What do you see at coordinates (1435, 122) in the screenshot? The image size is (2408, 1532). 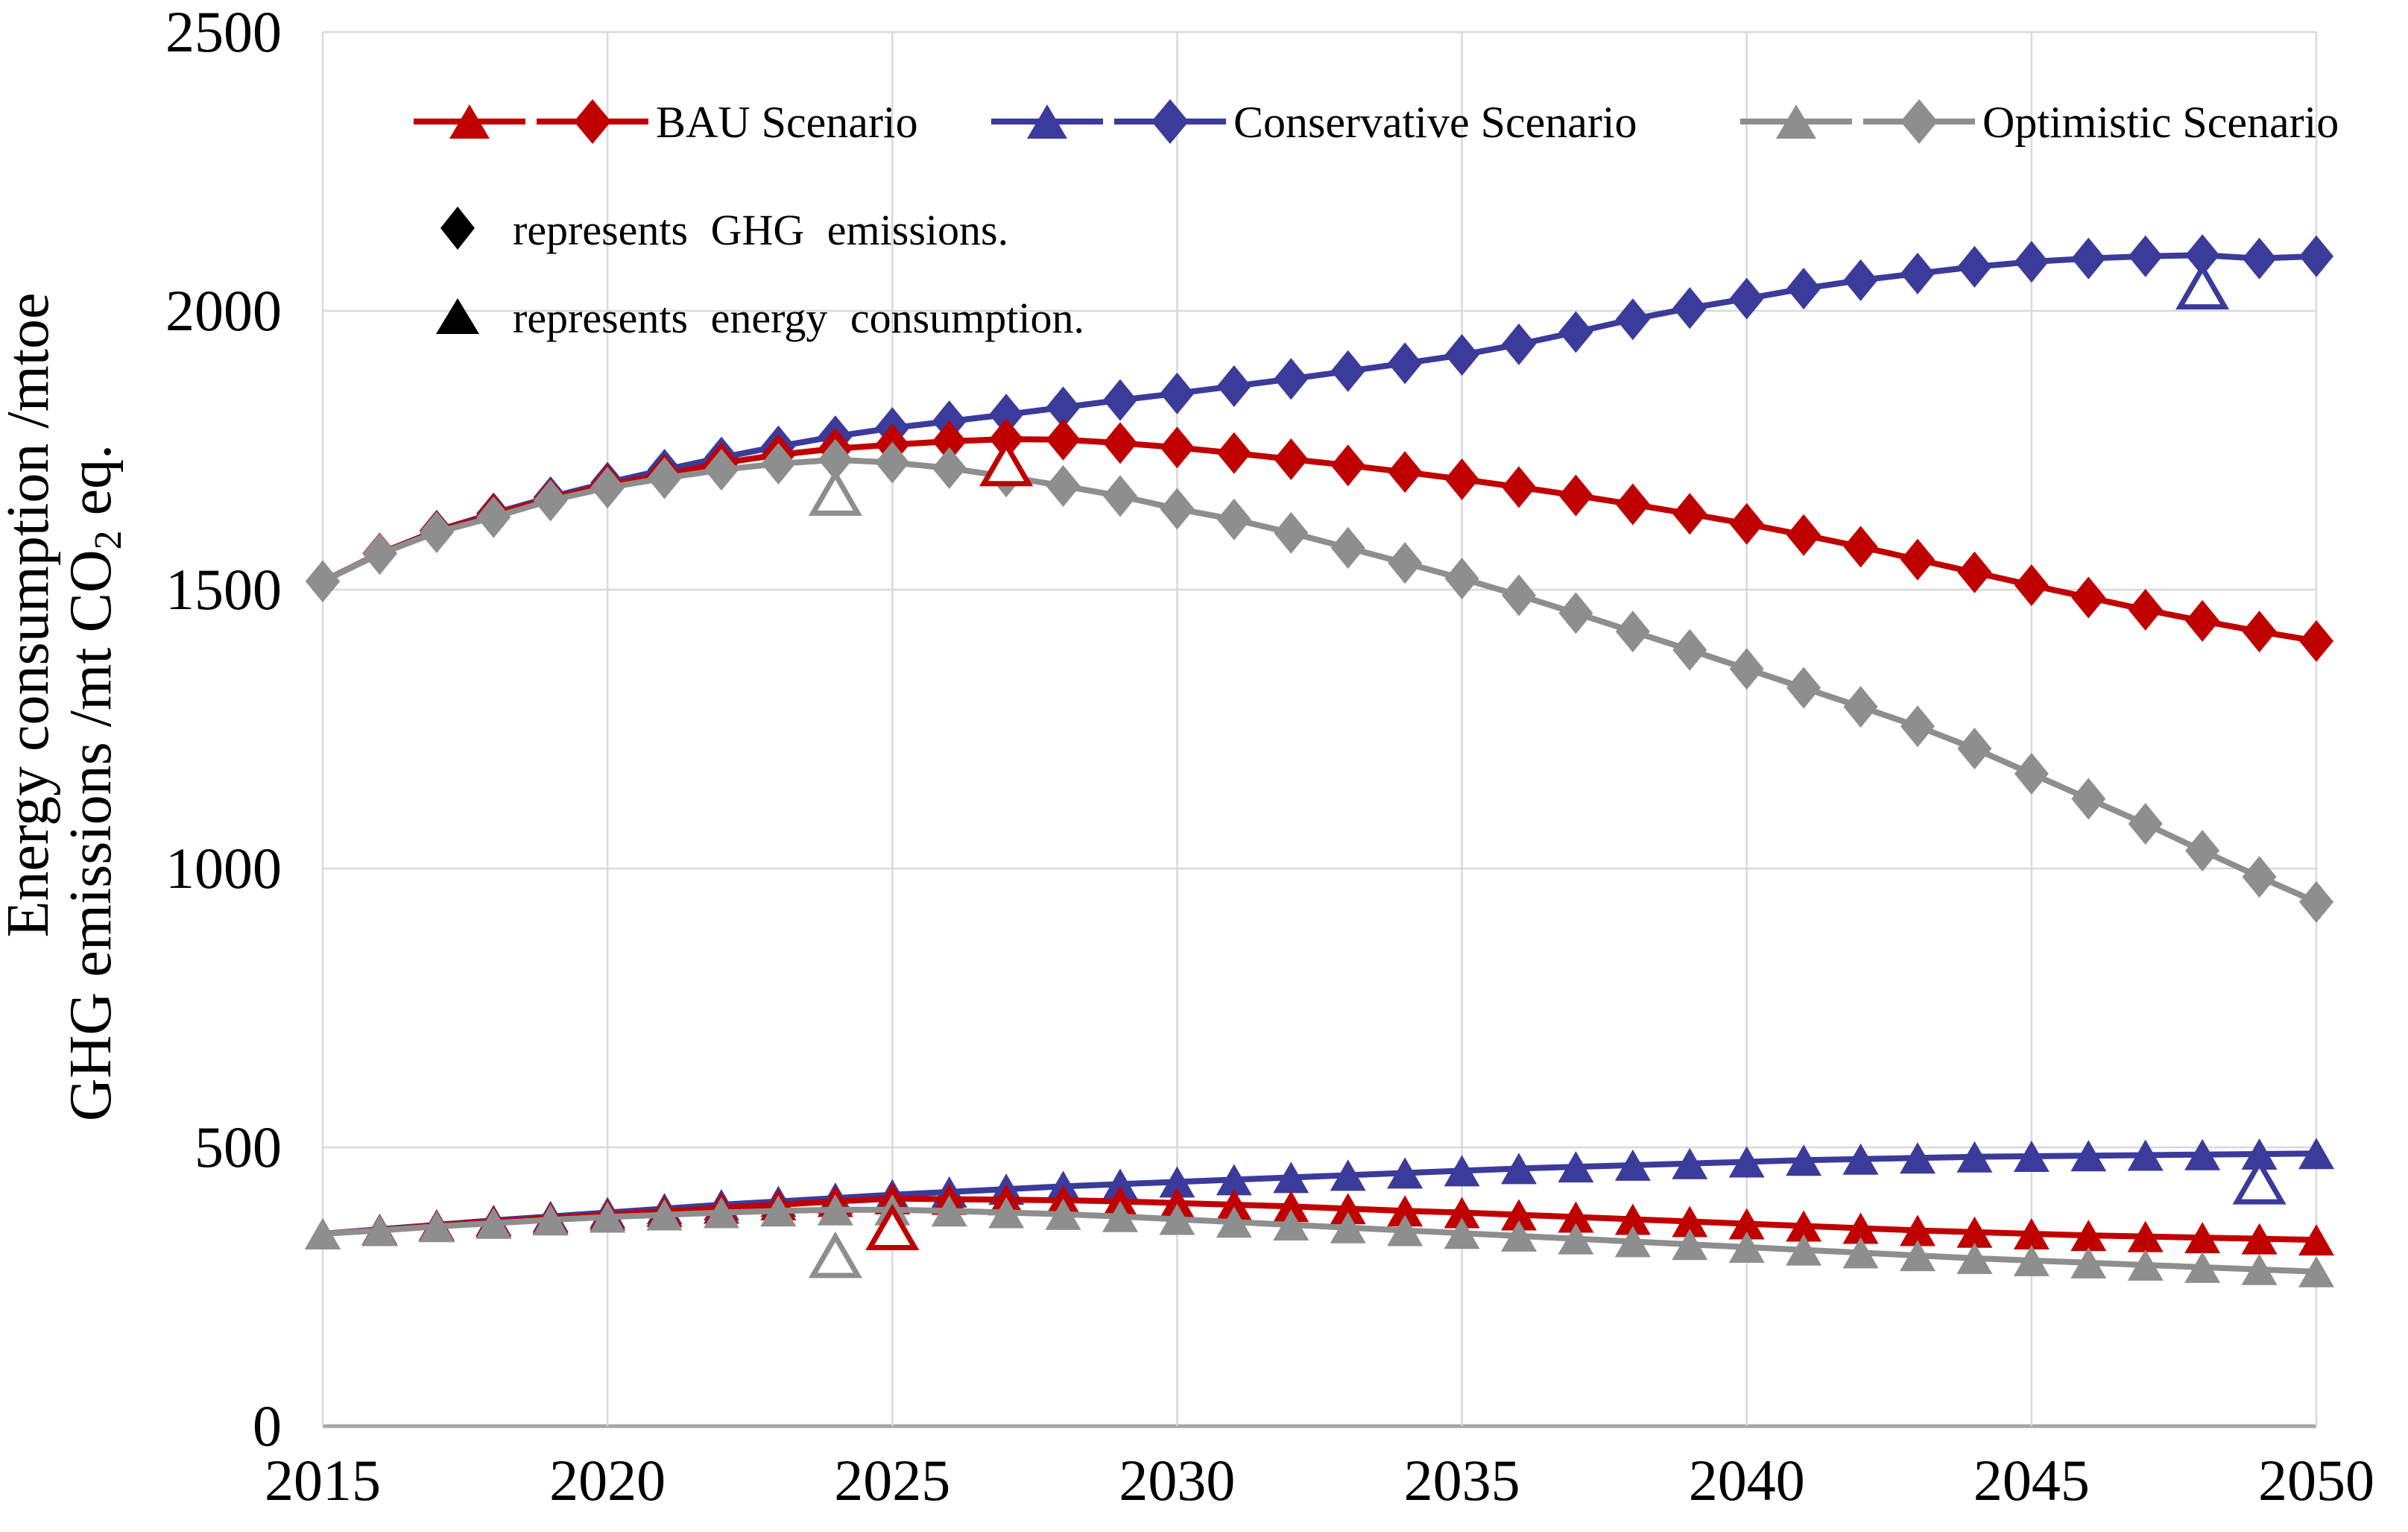 I see `legend-label-conservative: Conservative Scenario` at bounding box center [1435, 122].